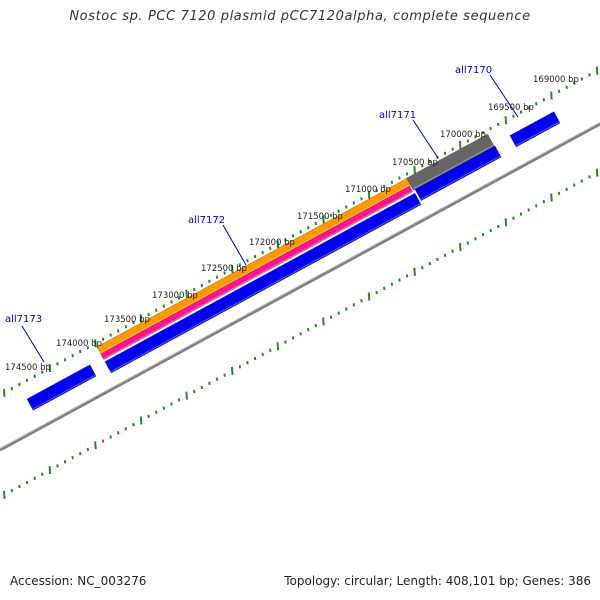 This screenshot has height=600, width=600. What do you see at coordinates (473, 70) in the screenshot?
I see `gene-label: all7170` at bounding box center [473, 70].